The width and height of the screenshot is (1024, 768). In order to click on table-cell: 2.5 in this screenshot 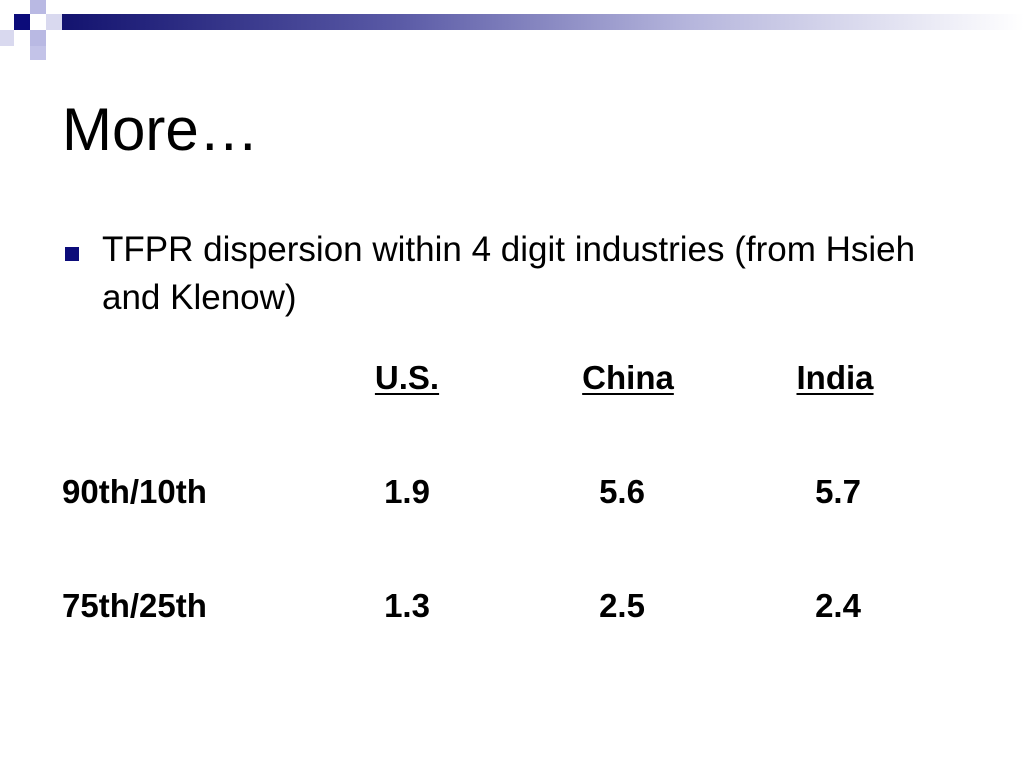, I will do `click(622, 605)`.